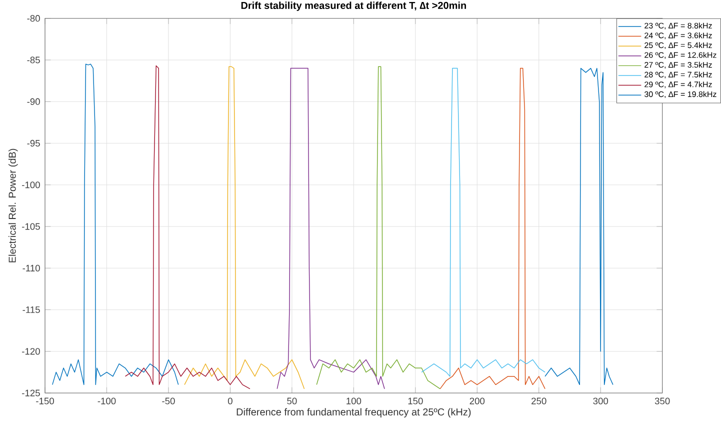  Describe the element at coordinates (292, 401) in the screenshot. I see `x-tick-label: 50` at that location.